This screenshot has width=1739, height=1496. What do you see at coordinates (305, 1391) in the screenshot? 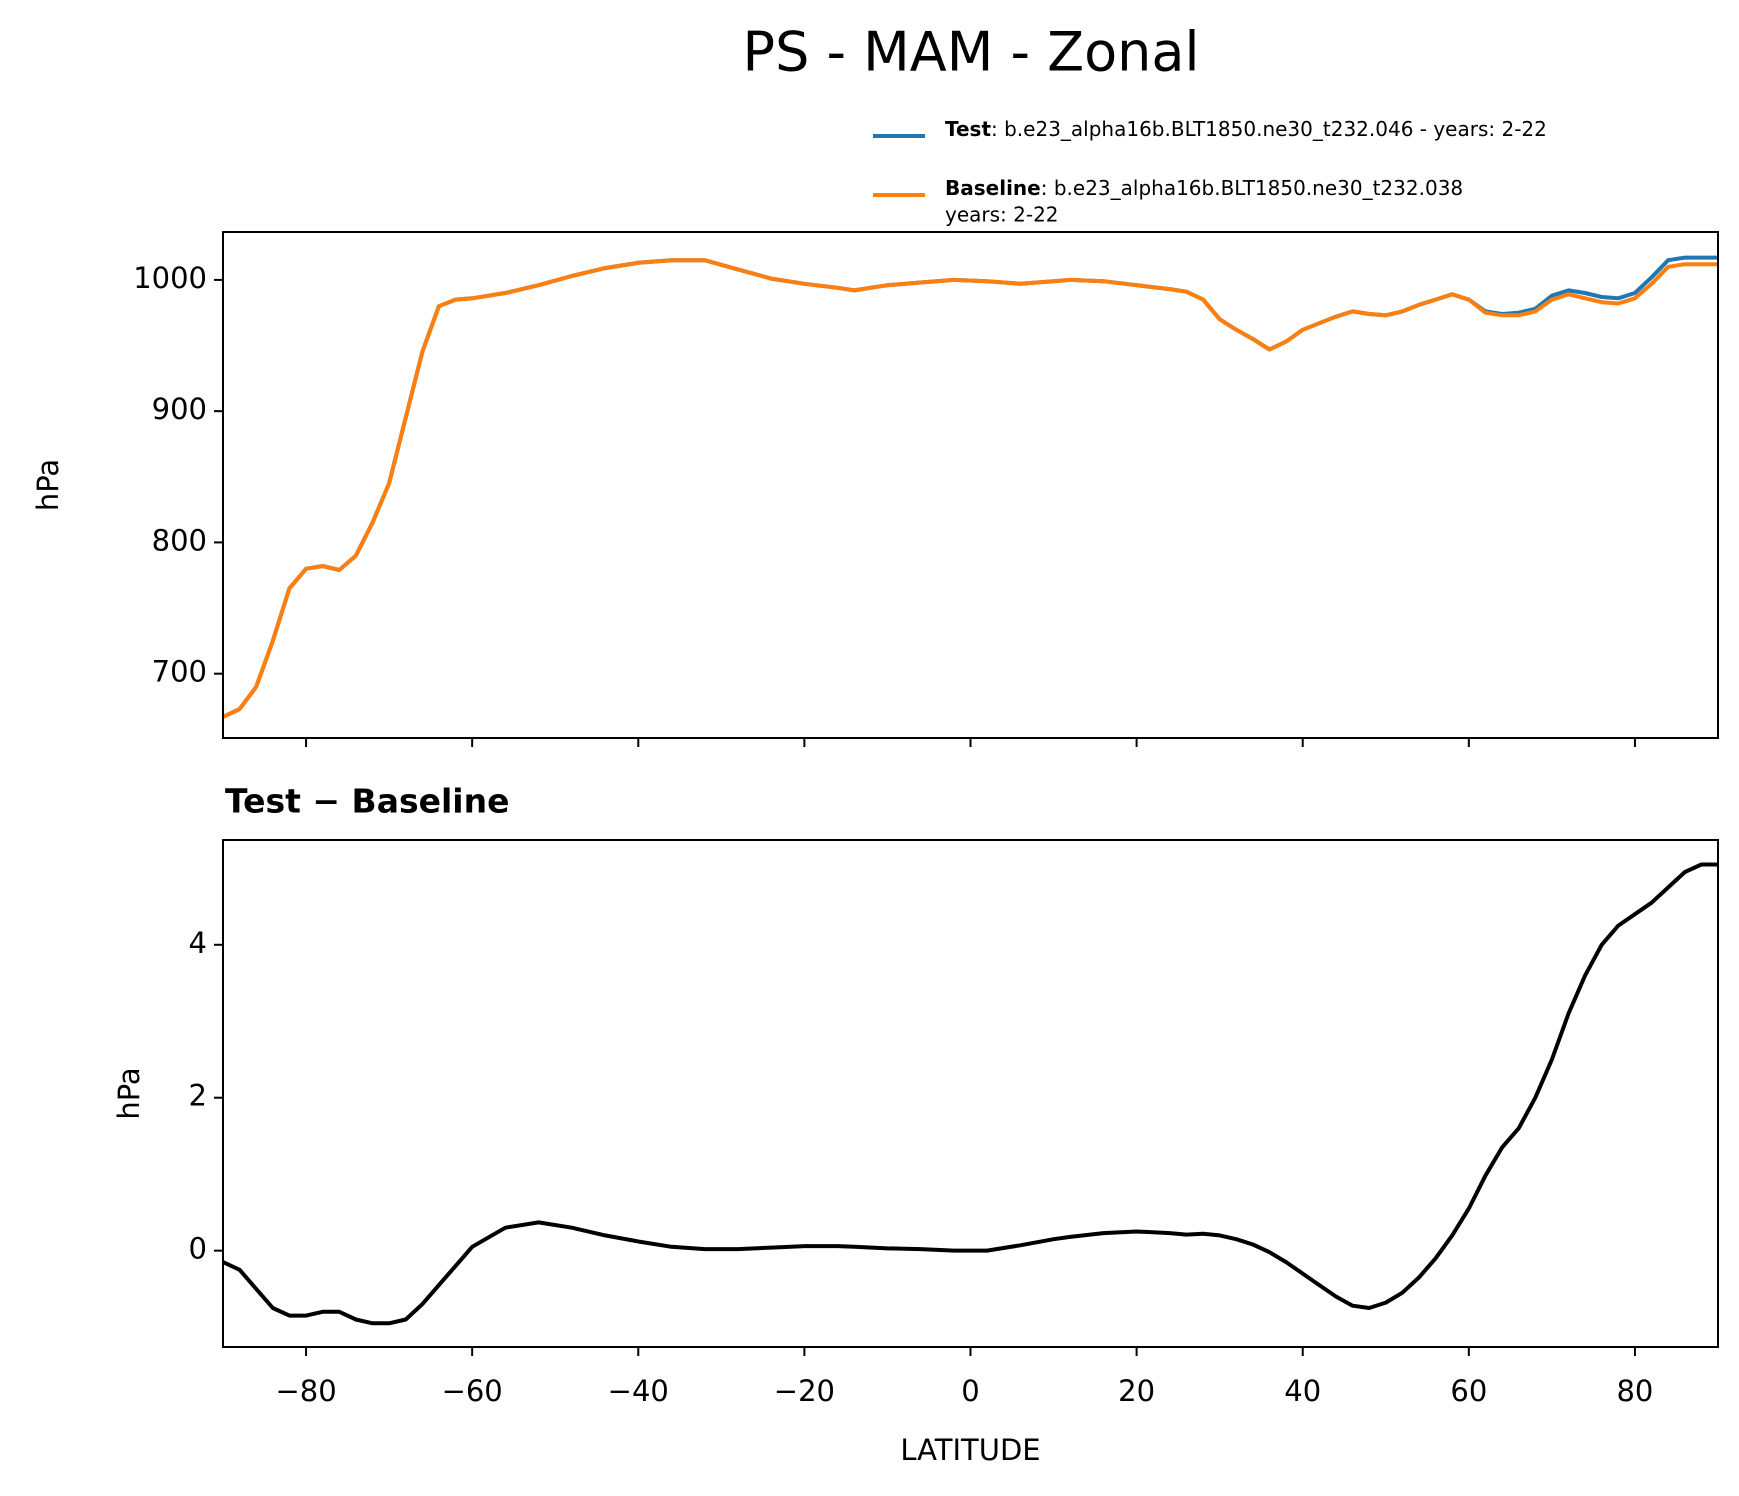
I see `x-tick-label: −80` at bounding box center [305, 1391].